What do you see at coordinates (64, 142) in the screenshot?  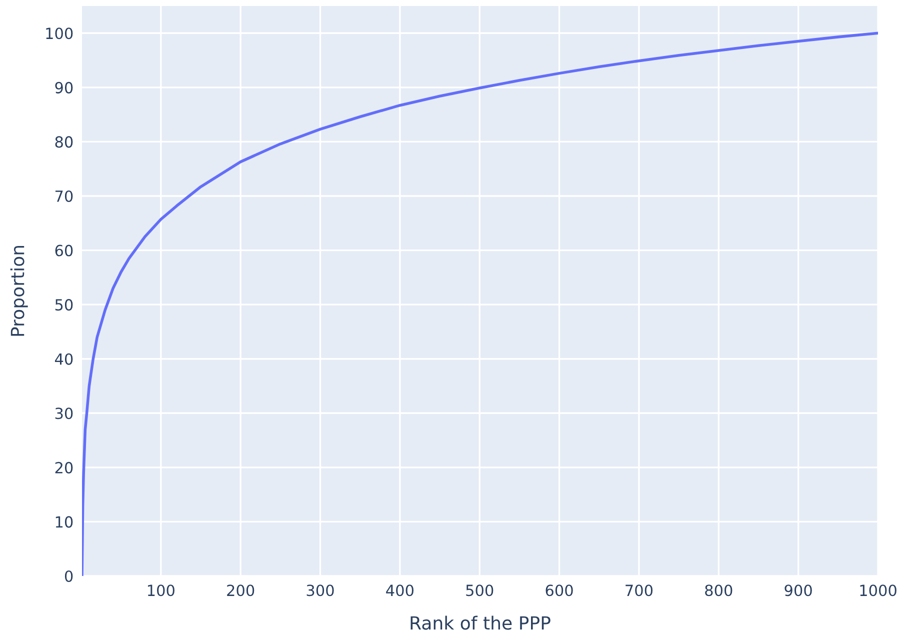 I see `y-tick-label: 80` at bounding box center [64, 142].